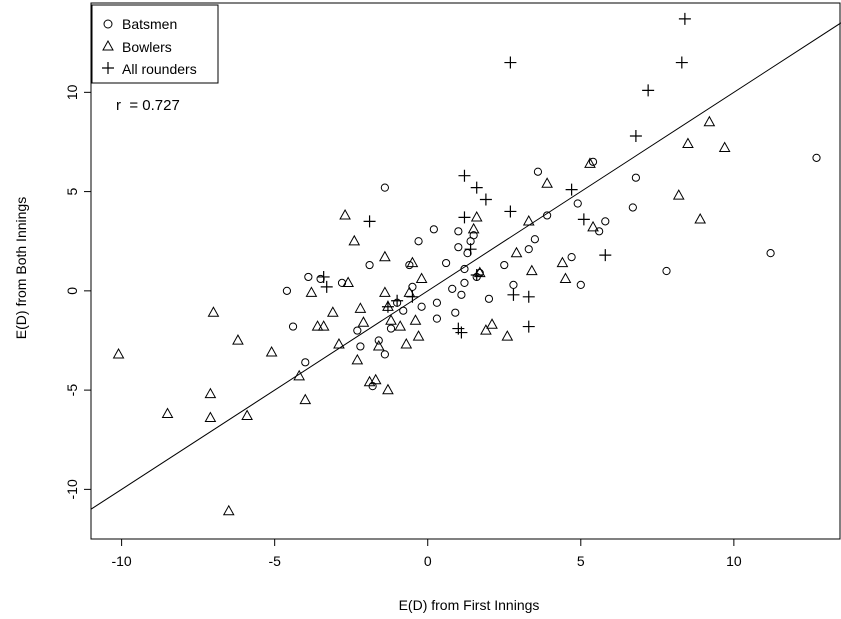 This screenshot has height=619, width=841. What do you see at coordinates (121, 561) in the screenshot?
I see `x-tick-label: -10` at bounding box center [121, 561].